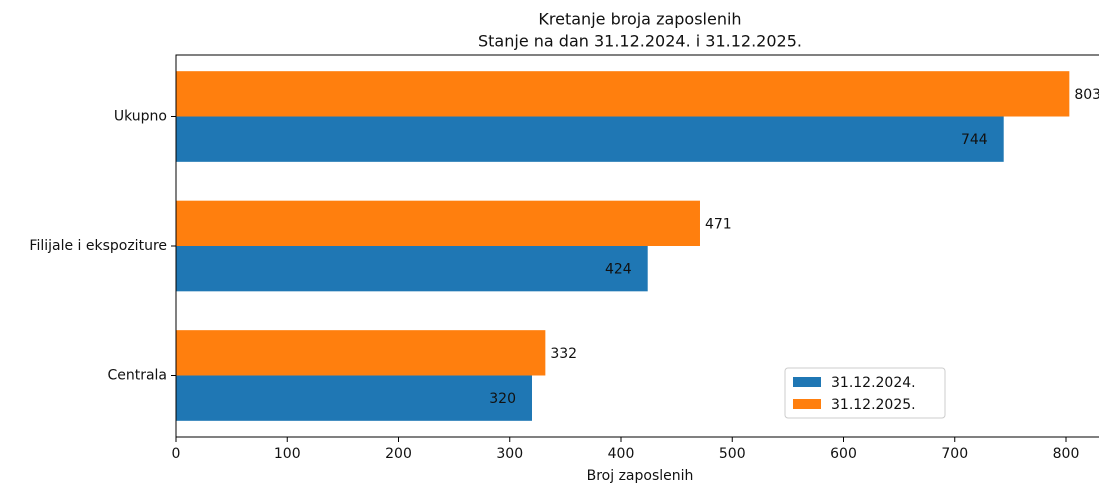  What do you see at coordinates (732, 454) in the screenshot?
I see `x-tick-label: 500` at bounding box center [732, 454].